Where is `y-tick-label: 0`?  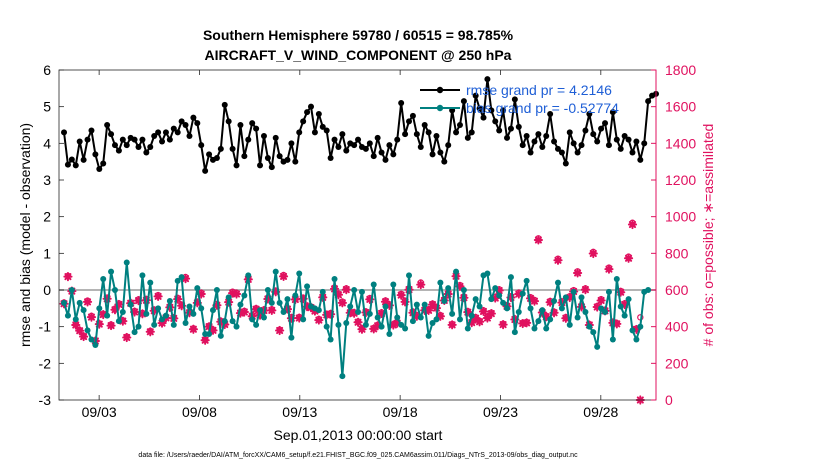
y-tick-label: 0 is located at coordinates (47, 290).